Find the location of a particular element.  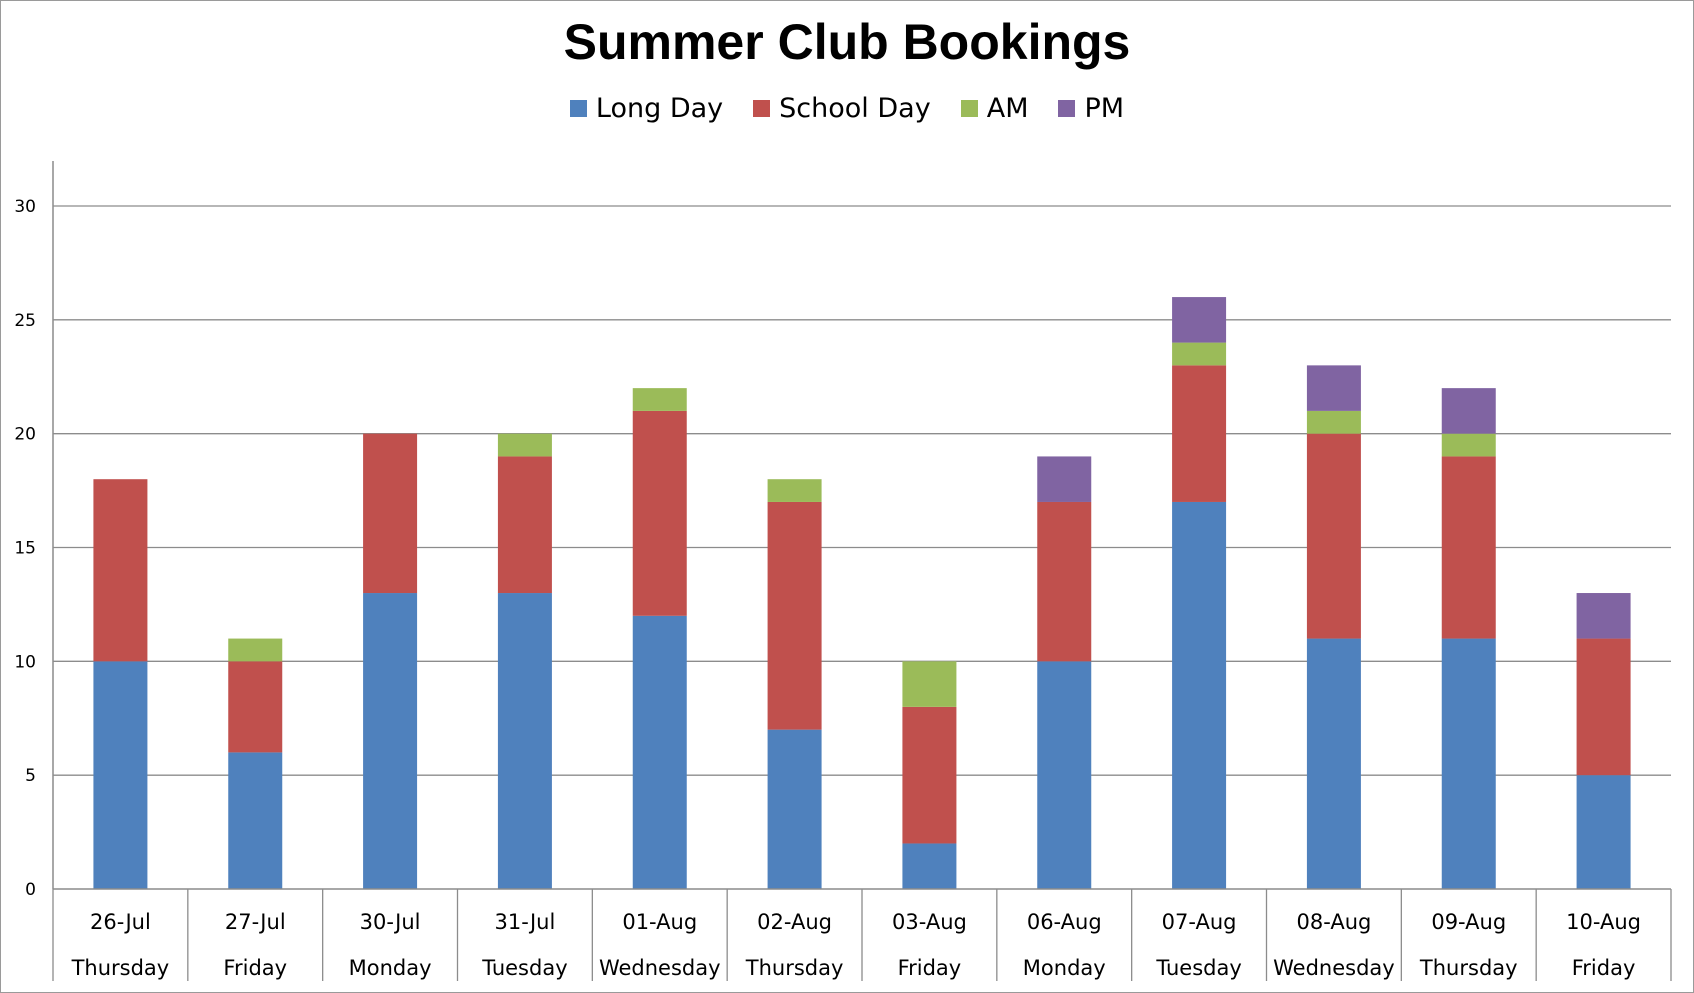

legend-label: Long Day is located at coordinates (659, 108).